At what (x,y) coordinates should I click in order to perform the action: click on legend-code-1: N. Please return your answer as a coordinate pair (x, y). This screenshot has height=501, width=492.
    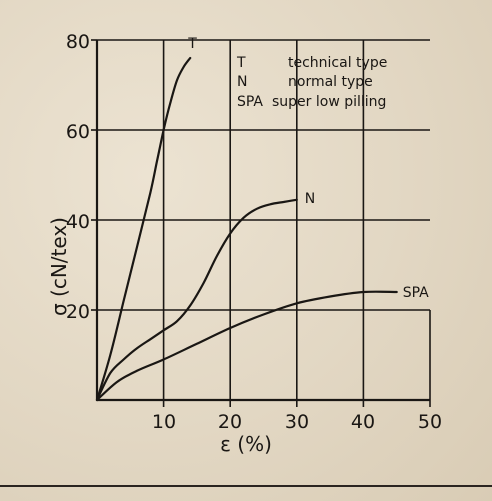
    Looking at the image, I should click on (242, 82).